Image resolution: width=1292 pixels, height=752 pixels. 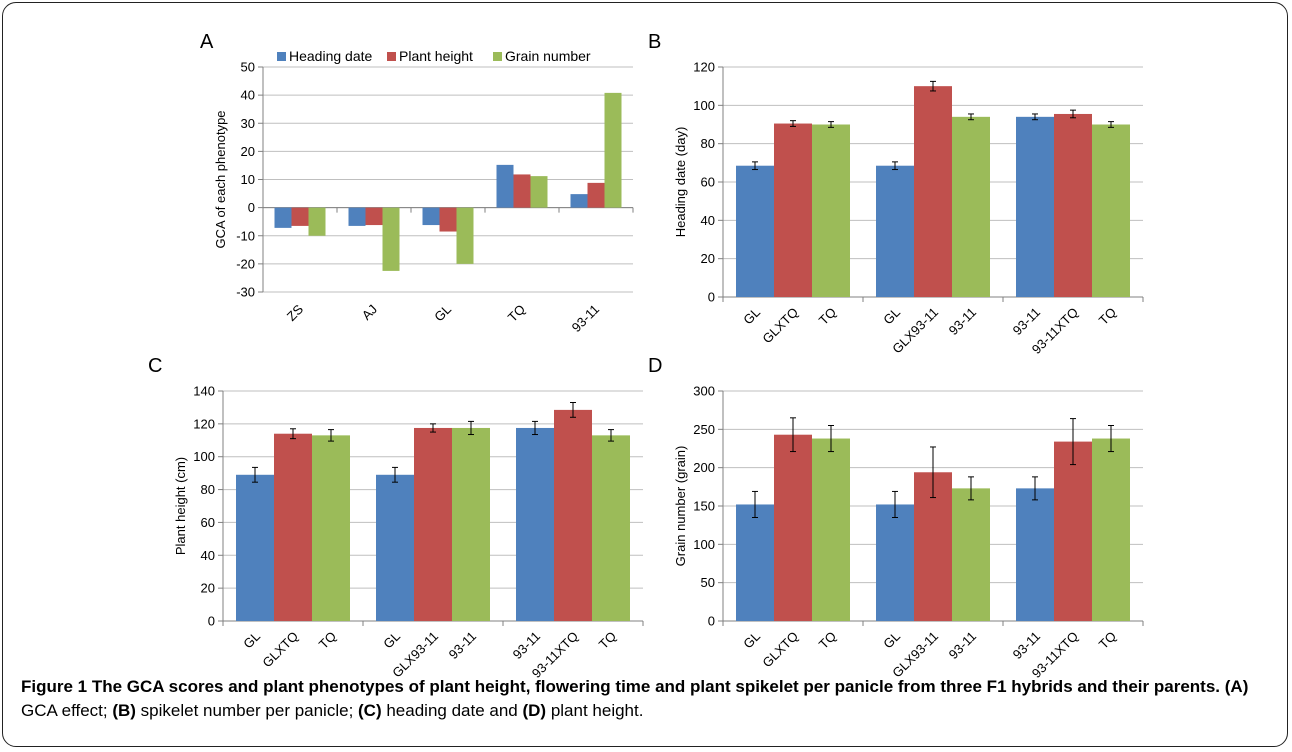 I want to click on panel-a-ytick-label: -20, so click(x=245, y=263).